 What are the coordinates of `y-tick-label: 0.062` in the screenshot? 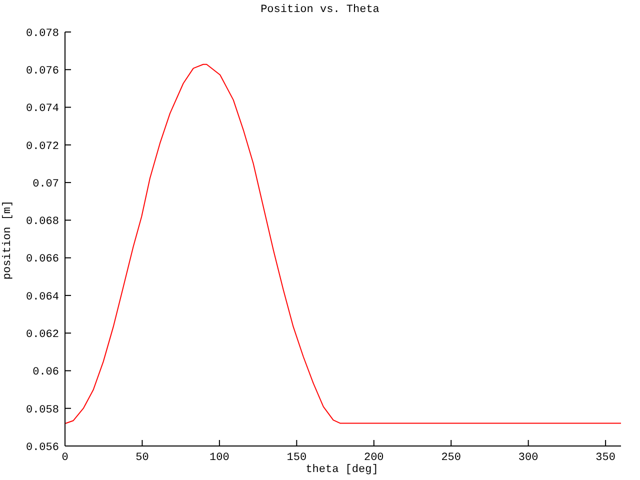 It's located at (42, 334).